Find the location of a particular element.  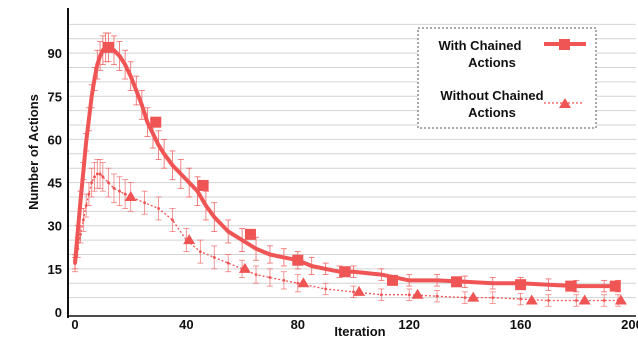

x-tick-label: 40 is located at coordinates (186, 324).